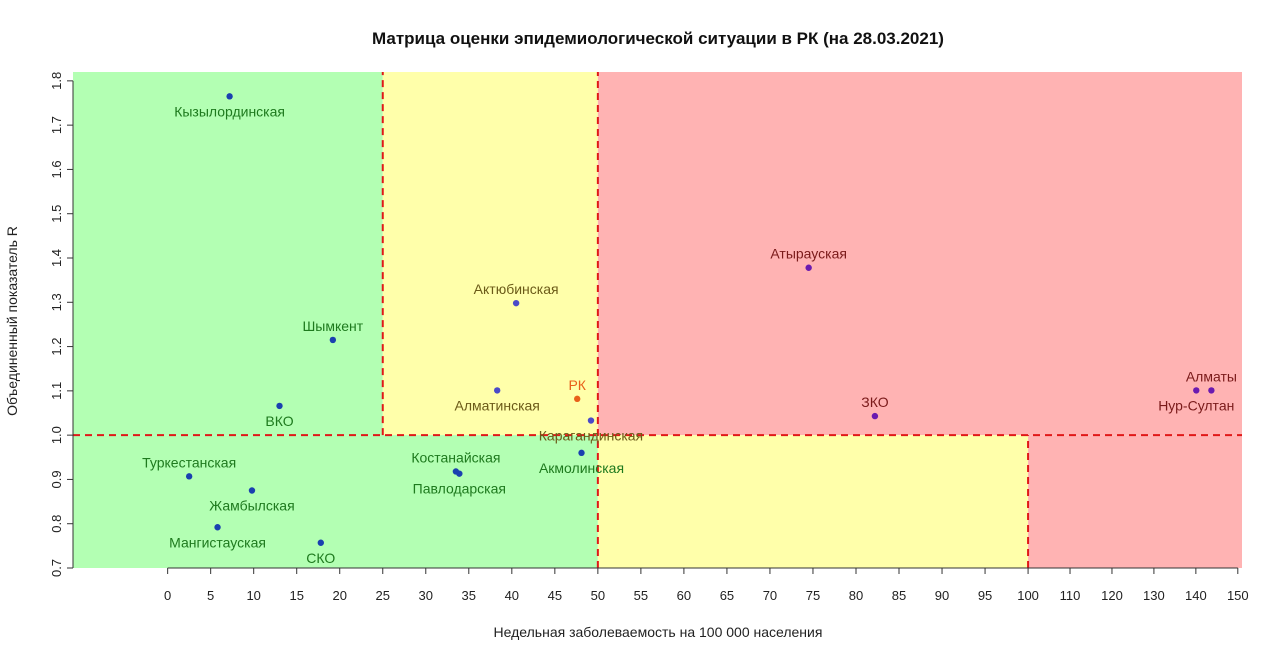 The width and height of the screenshot is (1280, 660). Describe the element at coordinates (942, 595) in the screenshot. I see `x-tick-label: 90` at that location.